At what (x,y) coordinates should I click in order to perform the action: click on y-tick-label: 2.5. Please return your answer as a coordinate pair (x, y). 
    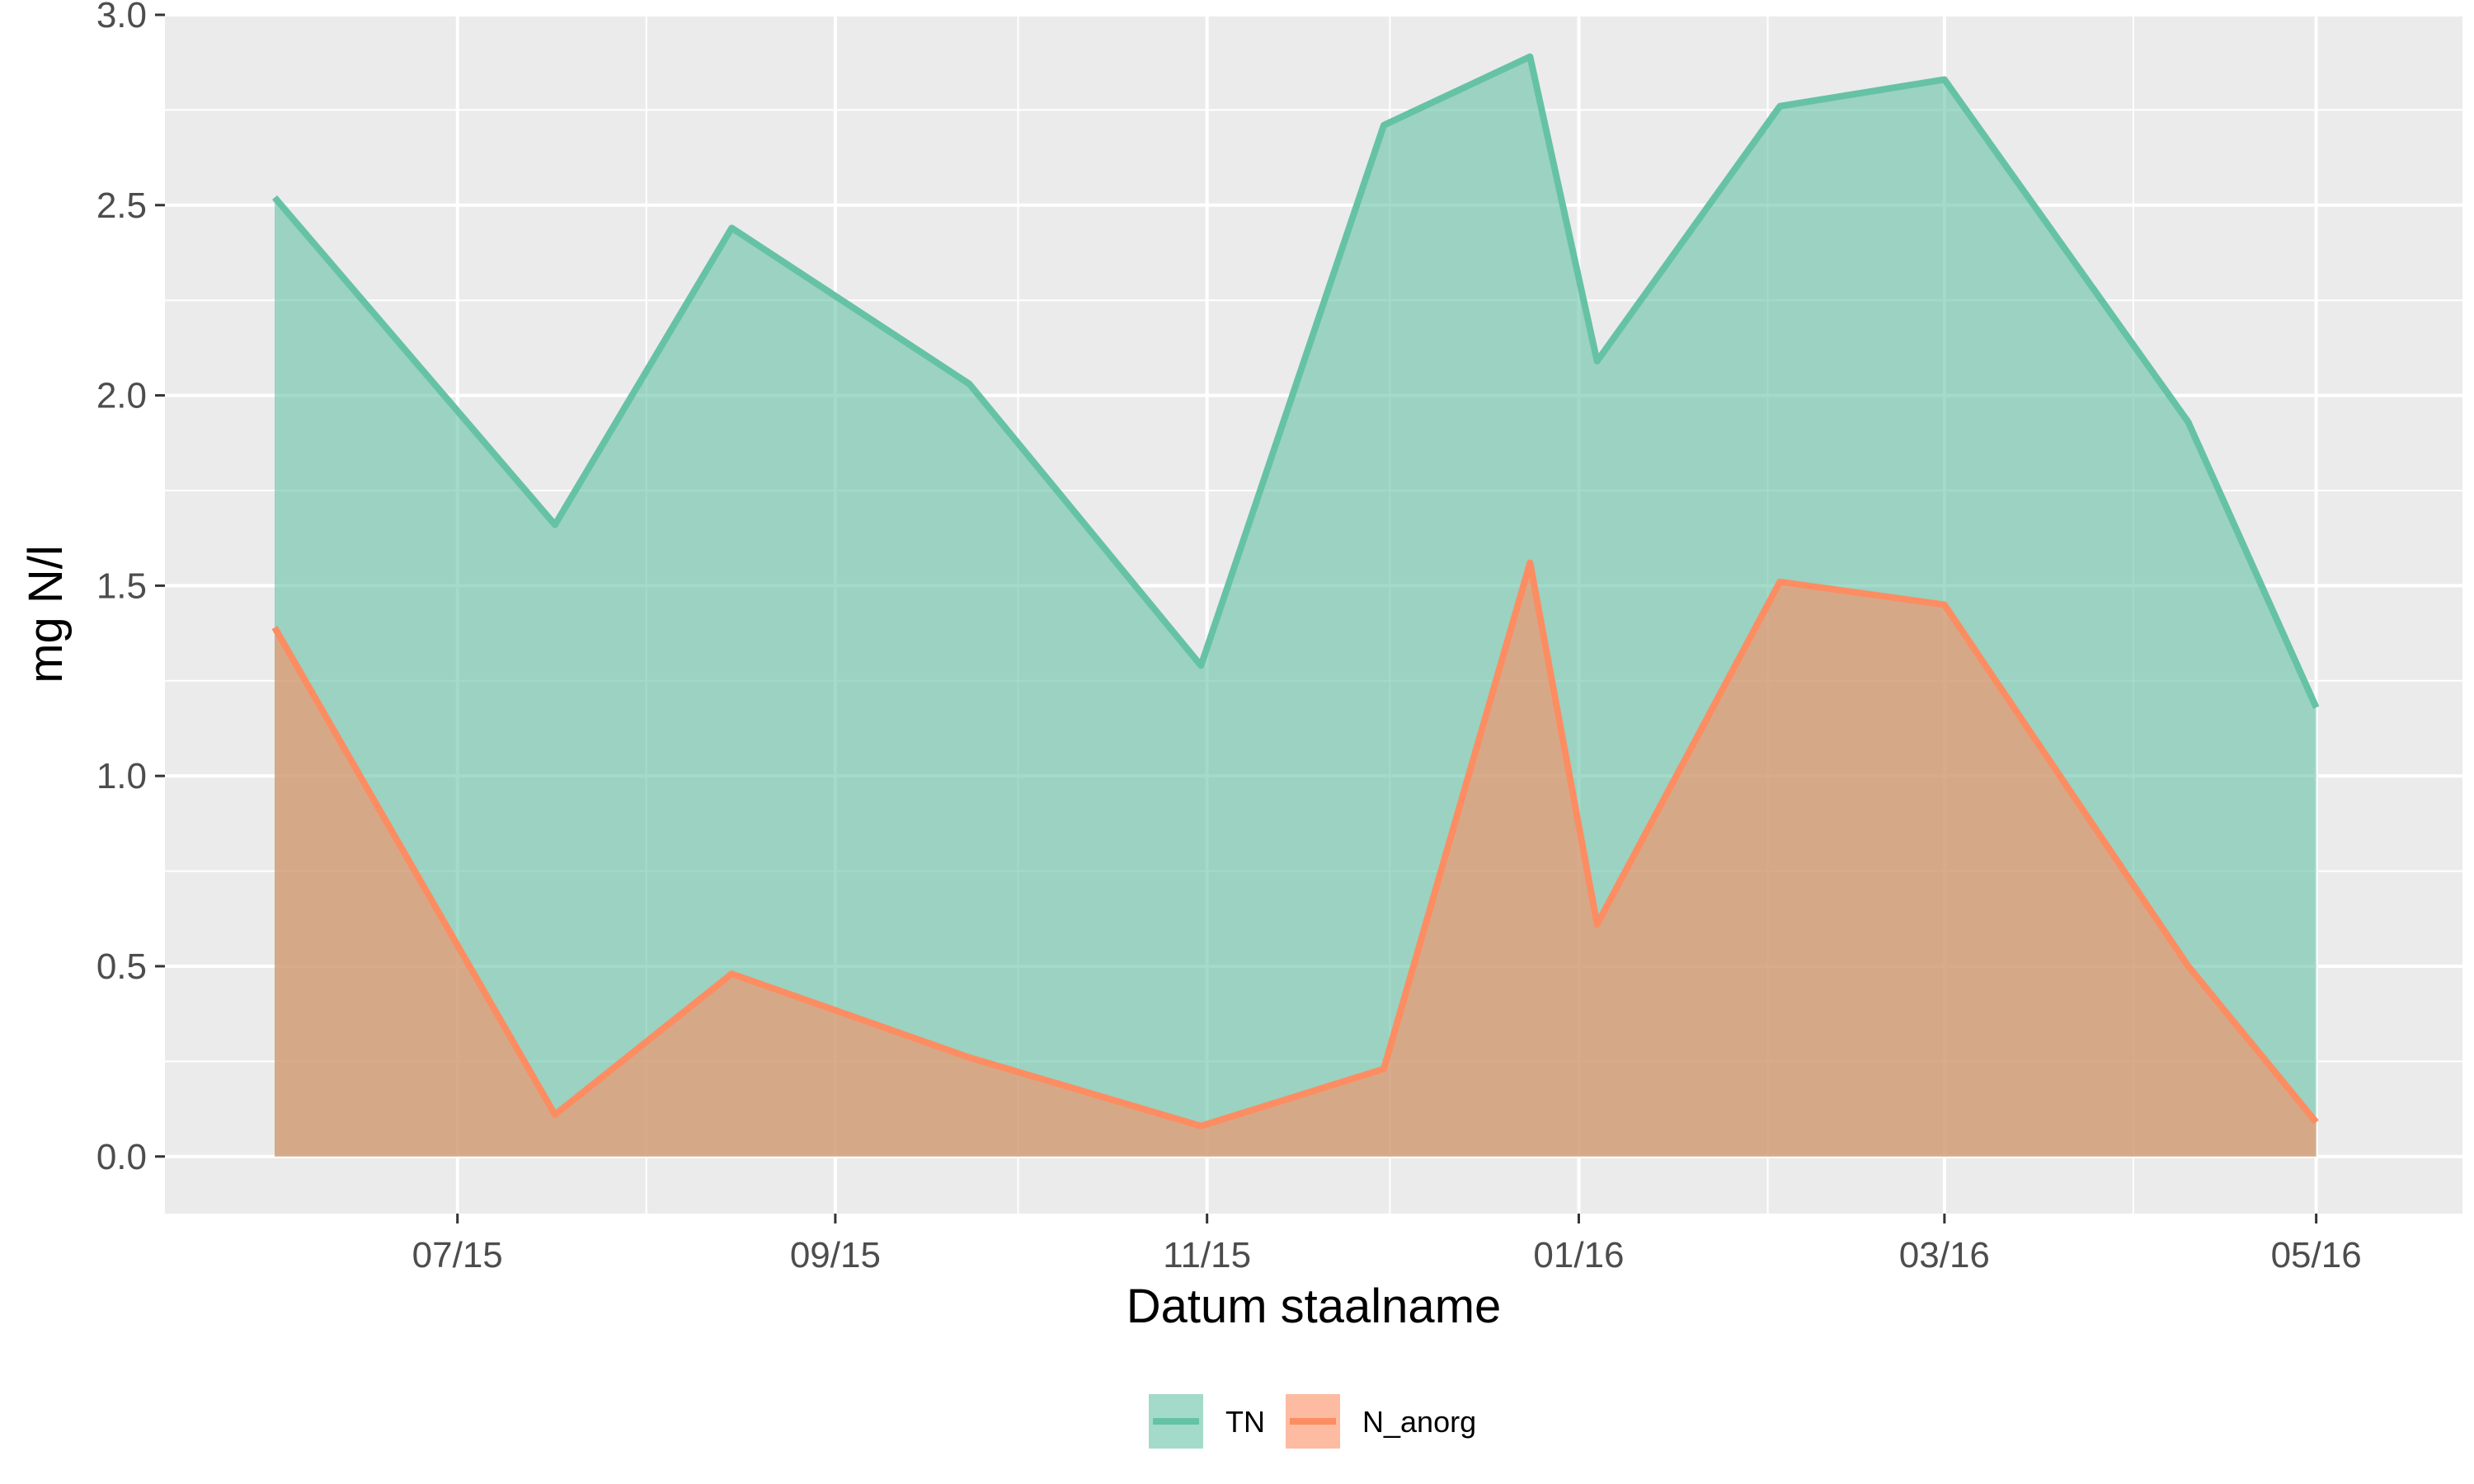
    Looking at the image, I should click on (121, 206).